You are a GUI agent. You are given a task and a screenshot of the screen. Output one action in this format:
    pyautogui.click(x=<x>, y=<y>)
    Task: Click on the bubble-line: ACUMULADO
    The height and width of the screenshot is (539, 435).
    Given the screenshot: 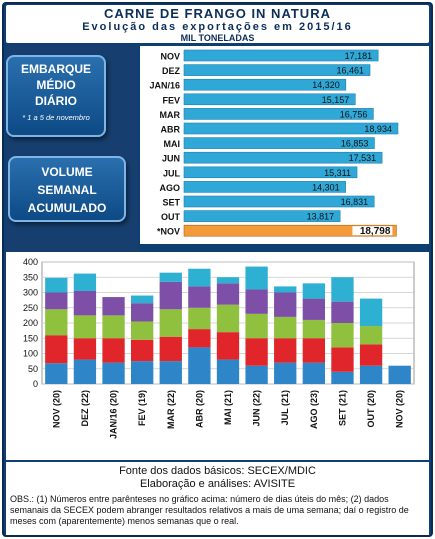 What is the action you would take?
    pyautogui.click(x=67, y=208)
    